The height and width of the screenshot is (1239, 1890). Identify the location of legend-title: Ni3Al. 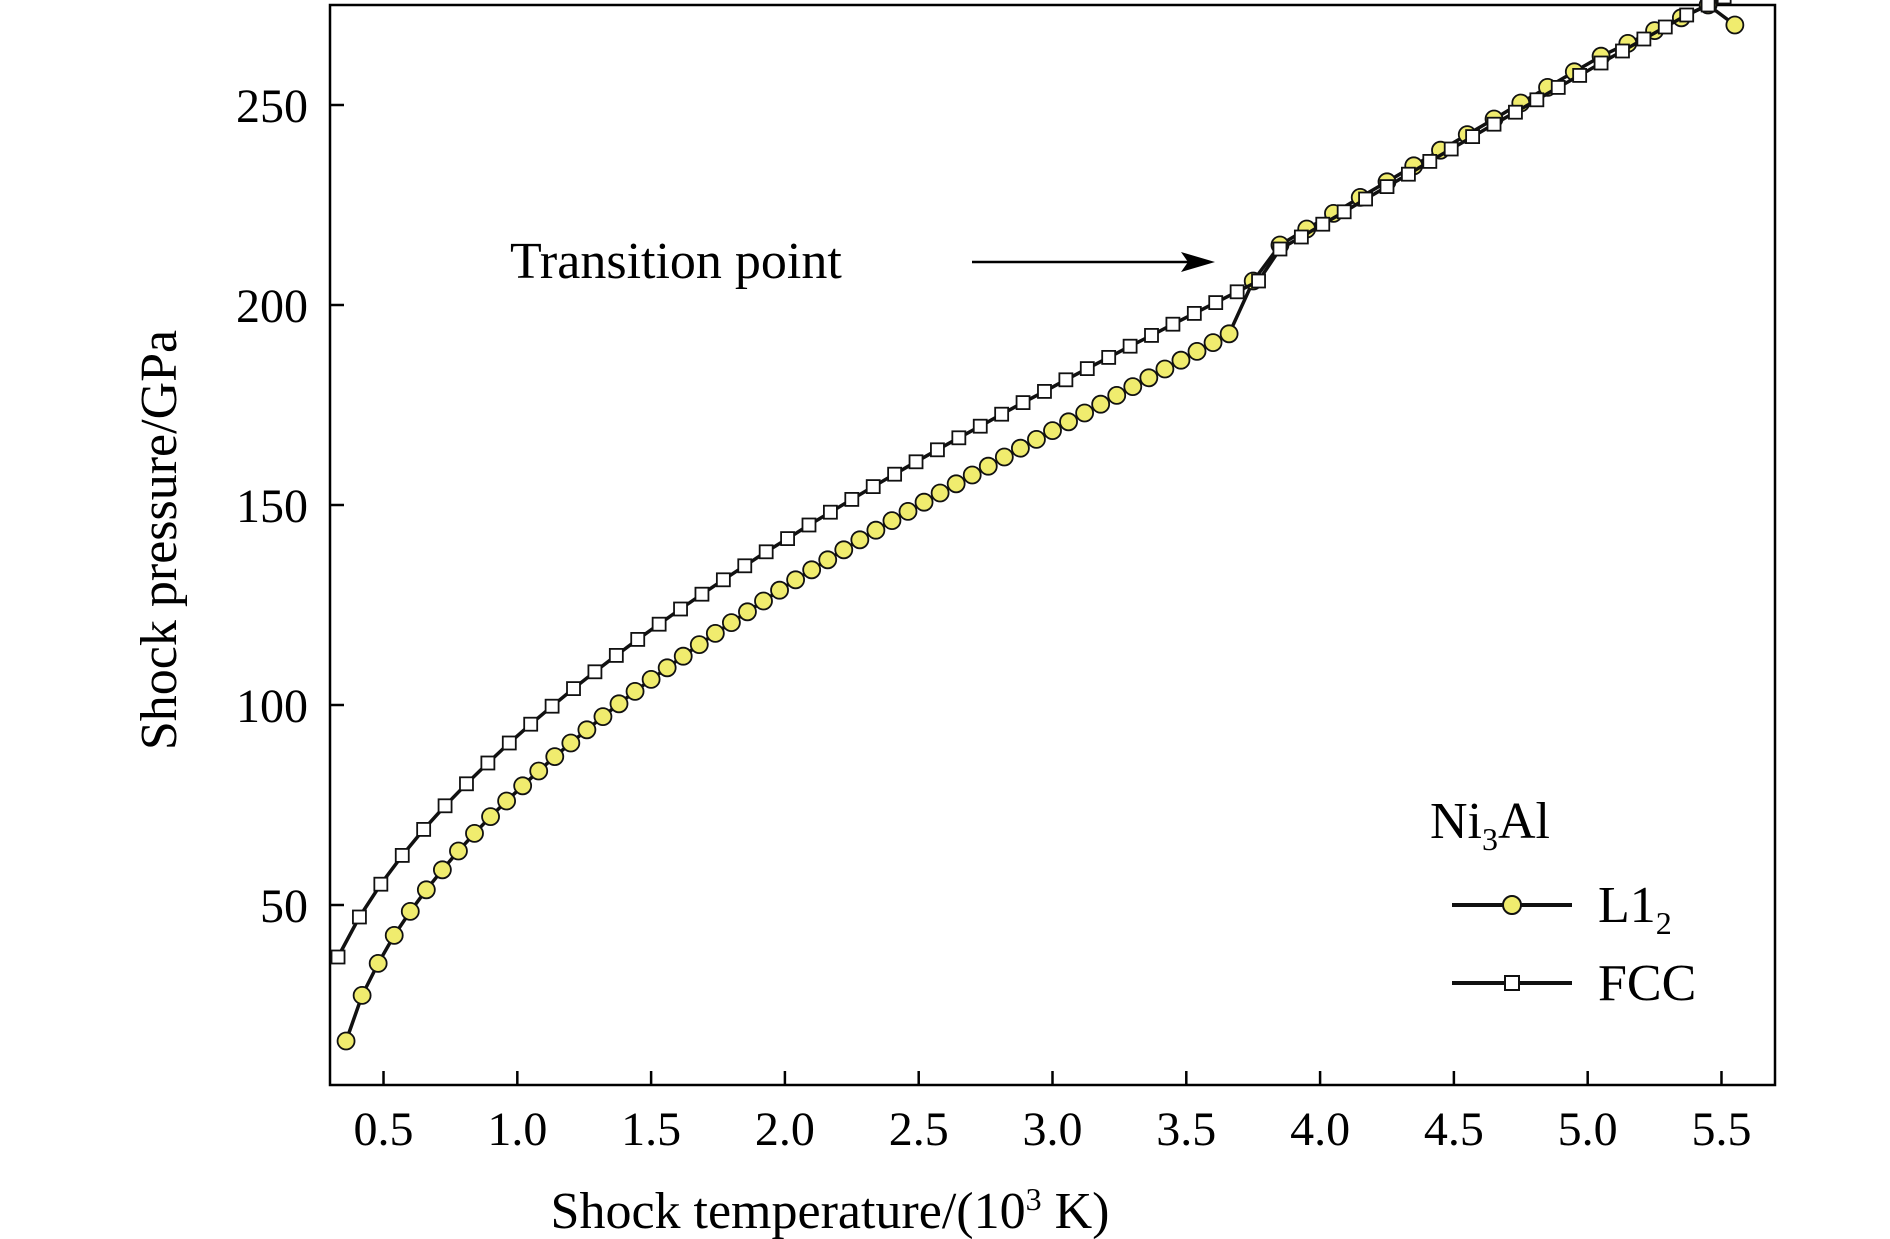
(1490, 825).